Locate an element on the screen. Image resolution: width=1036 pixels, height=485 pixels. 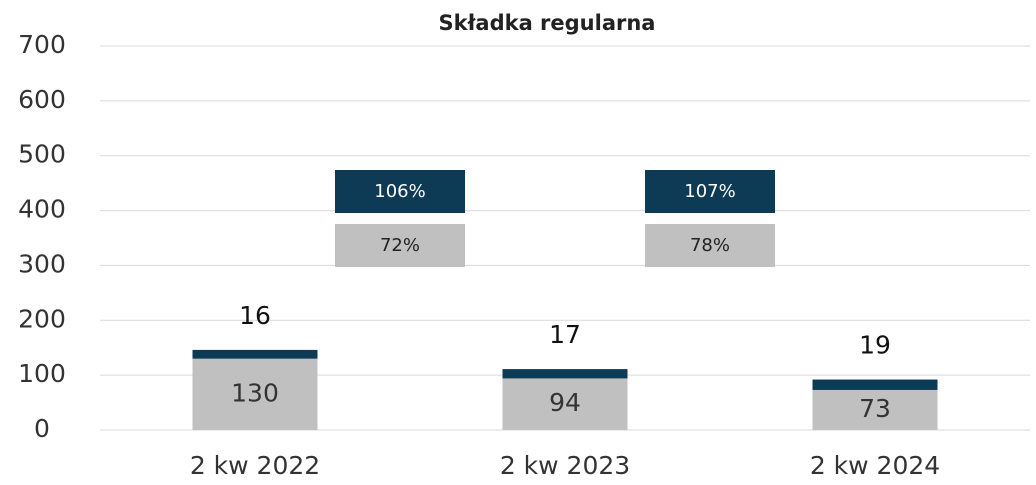
annotation-text: 78% is located at coordinates (710, 245).